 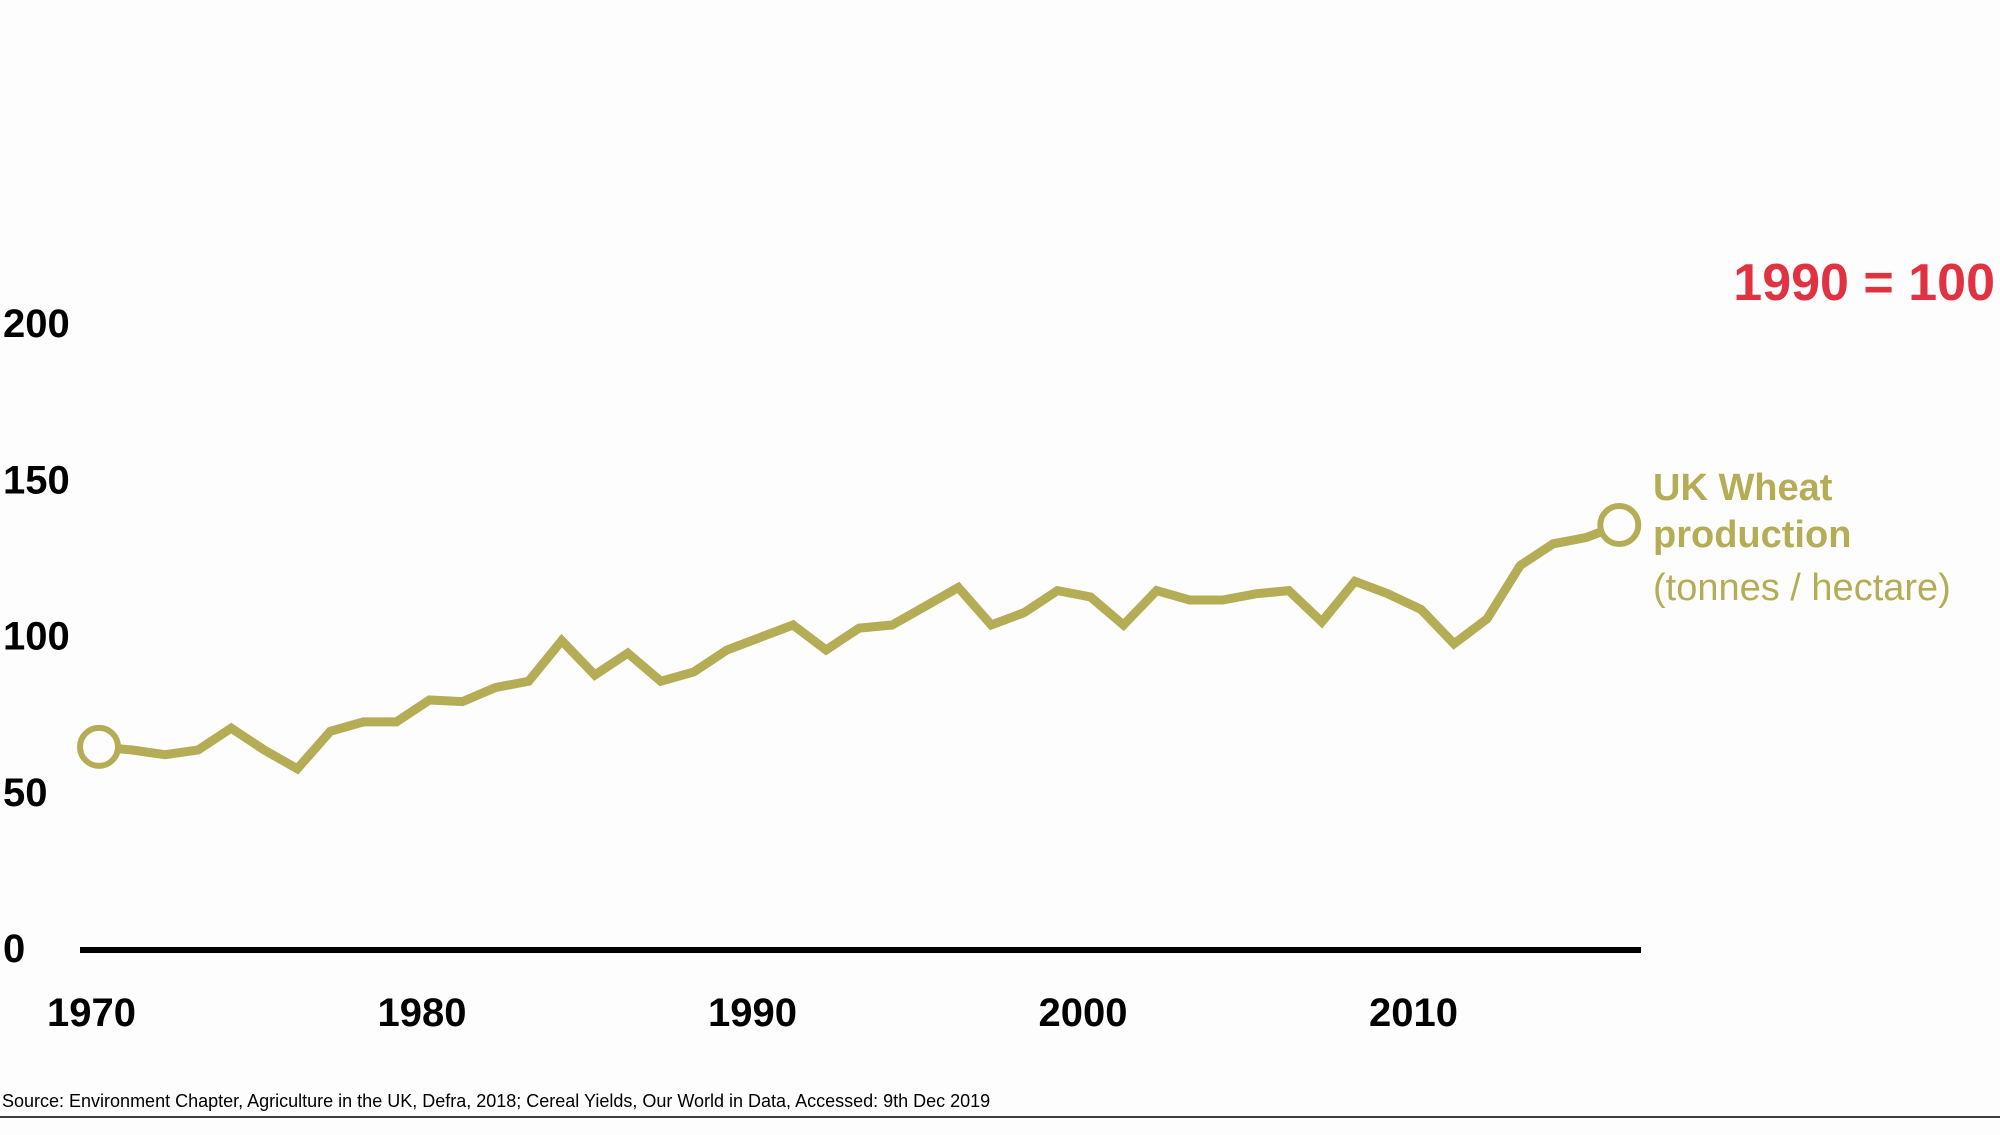 I want to click on x-tick-label: 2010, so click(x=1413, y=1013).